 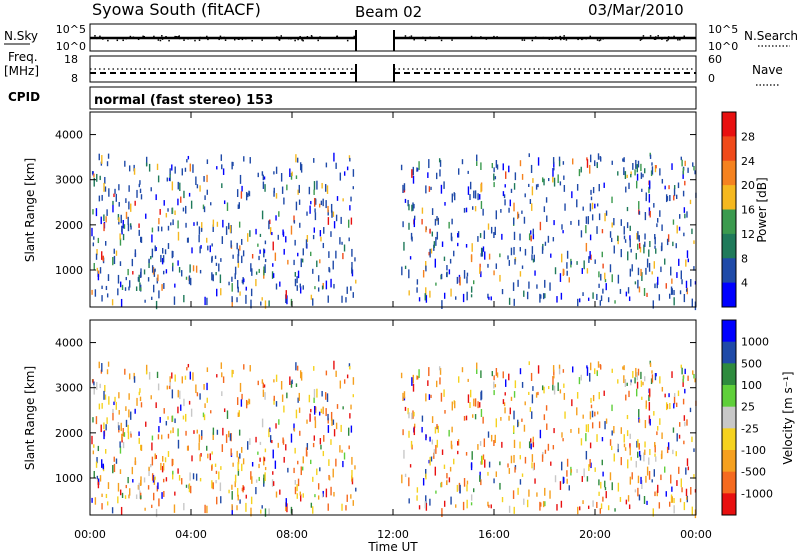 What do you see at coordinates (71, 59) in the screenshot?
I see `freq-tick-top: 18` at bounding box center [71, 59].